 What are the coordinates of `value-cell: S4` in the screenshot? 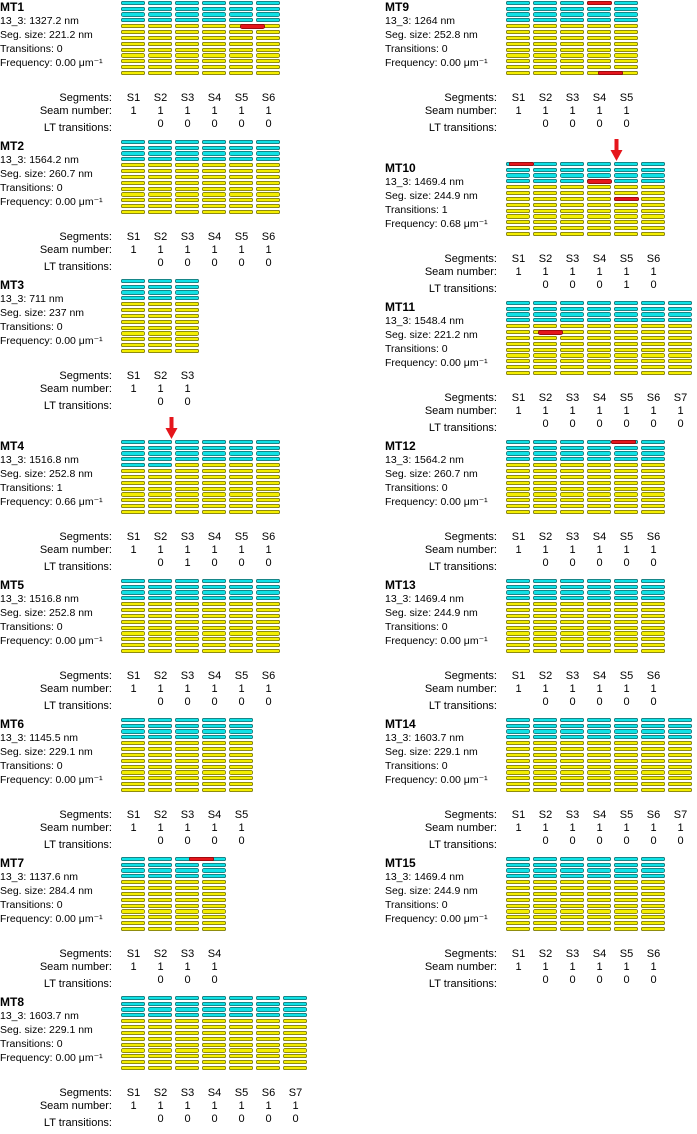 It's located at (214, 98).